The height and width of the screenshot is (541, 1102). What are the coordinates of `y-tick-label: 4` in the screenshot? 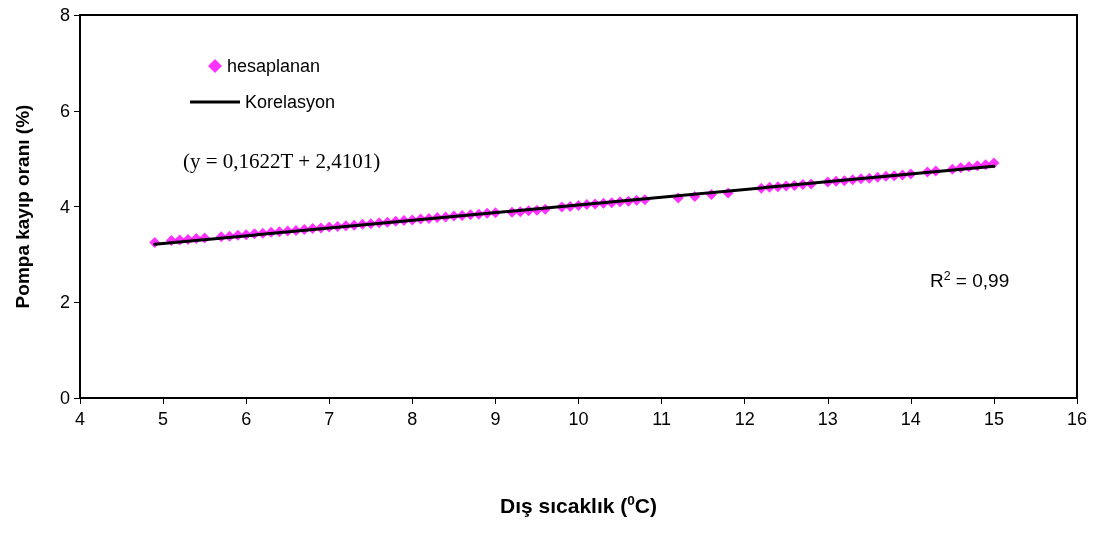 It's located at (64, 206).